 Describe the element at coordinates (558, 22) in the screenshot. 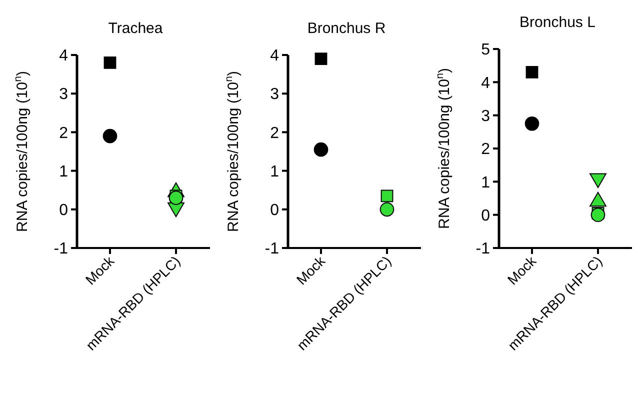

I see `chart-title: Bronchus L` at that location.